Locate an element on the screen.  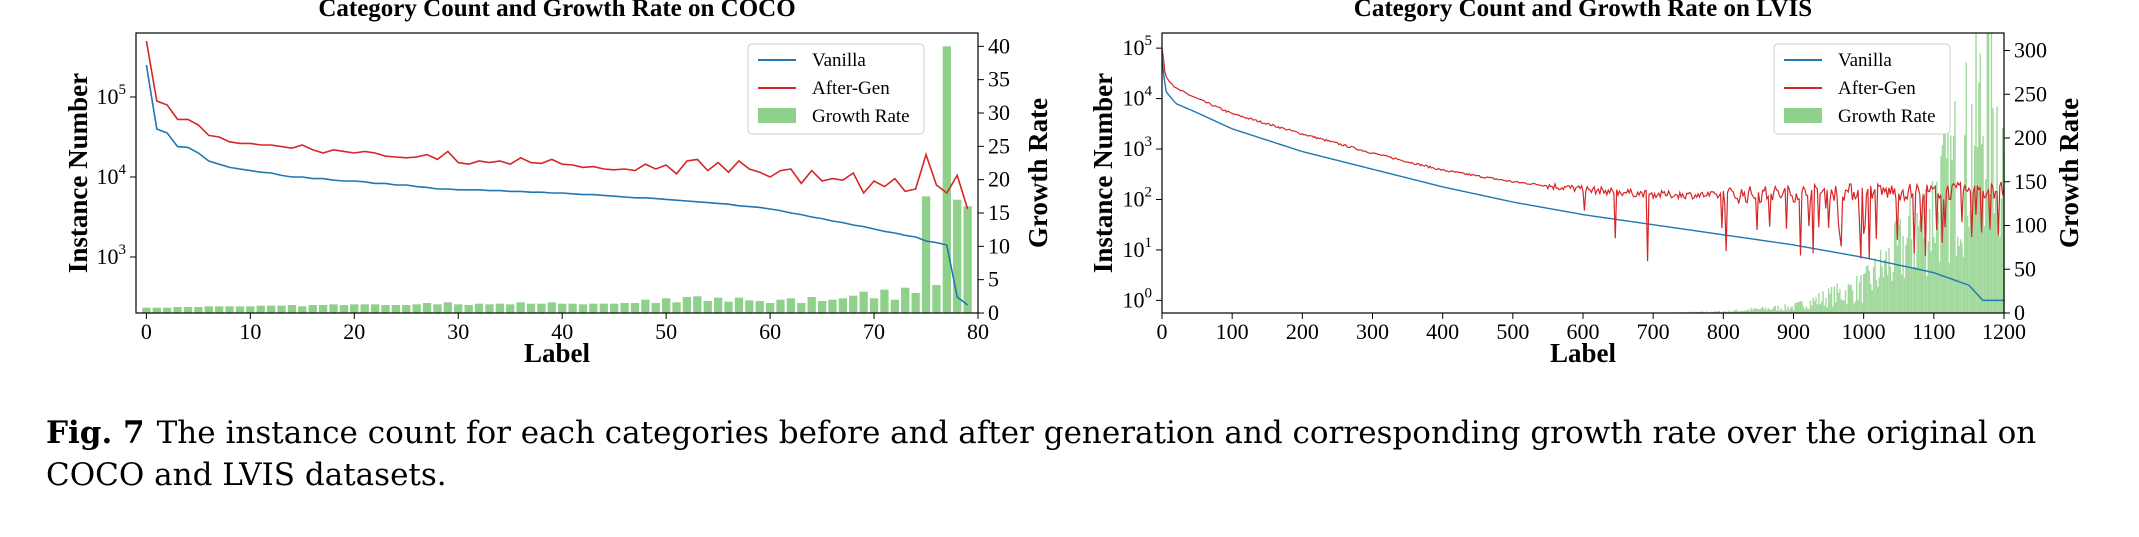
lvis-y-axis-label: Instance Number is located at coordinates (1103, 173).